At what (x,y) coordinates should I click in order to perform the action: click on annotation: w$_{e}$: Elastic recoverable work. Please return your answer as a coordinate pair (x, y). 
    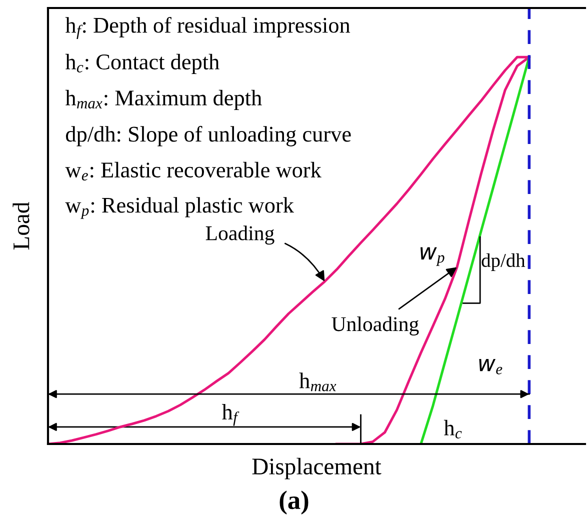
    Looking at the image, I should click on (193, 171).